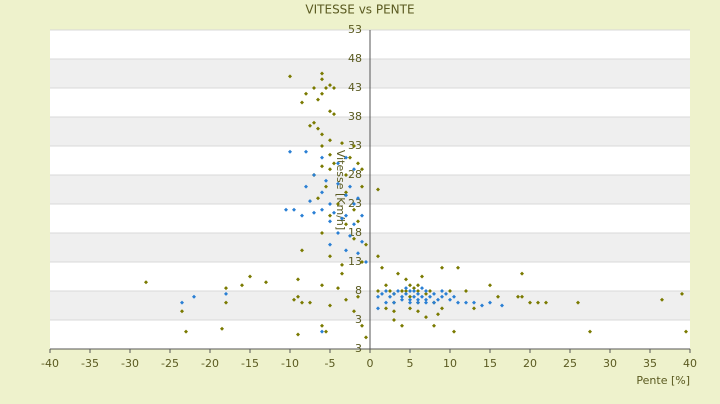 The height and width of the screenshot is (404, 720). Describe the element at coordinates (450, 363) in the screenshot. I see `x-tick-label: 10` at that location.